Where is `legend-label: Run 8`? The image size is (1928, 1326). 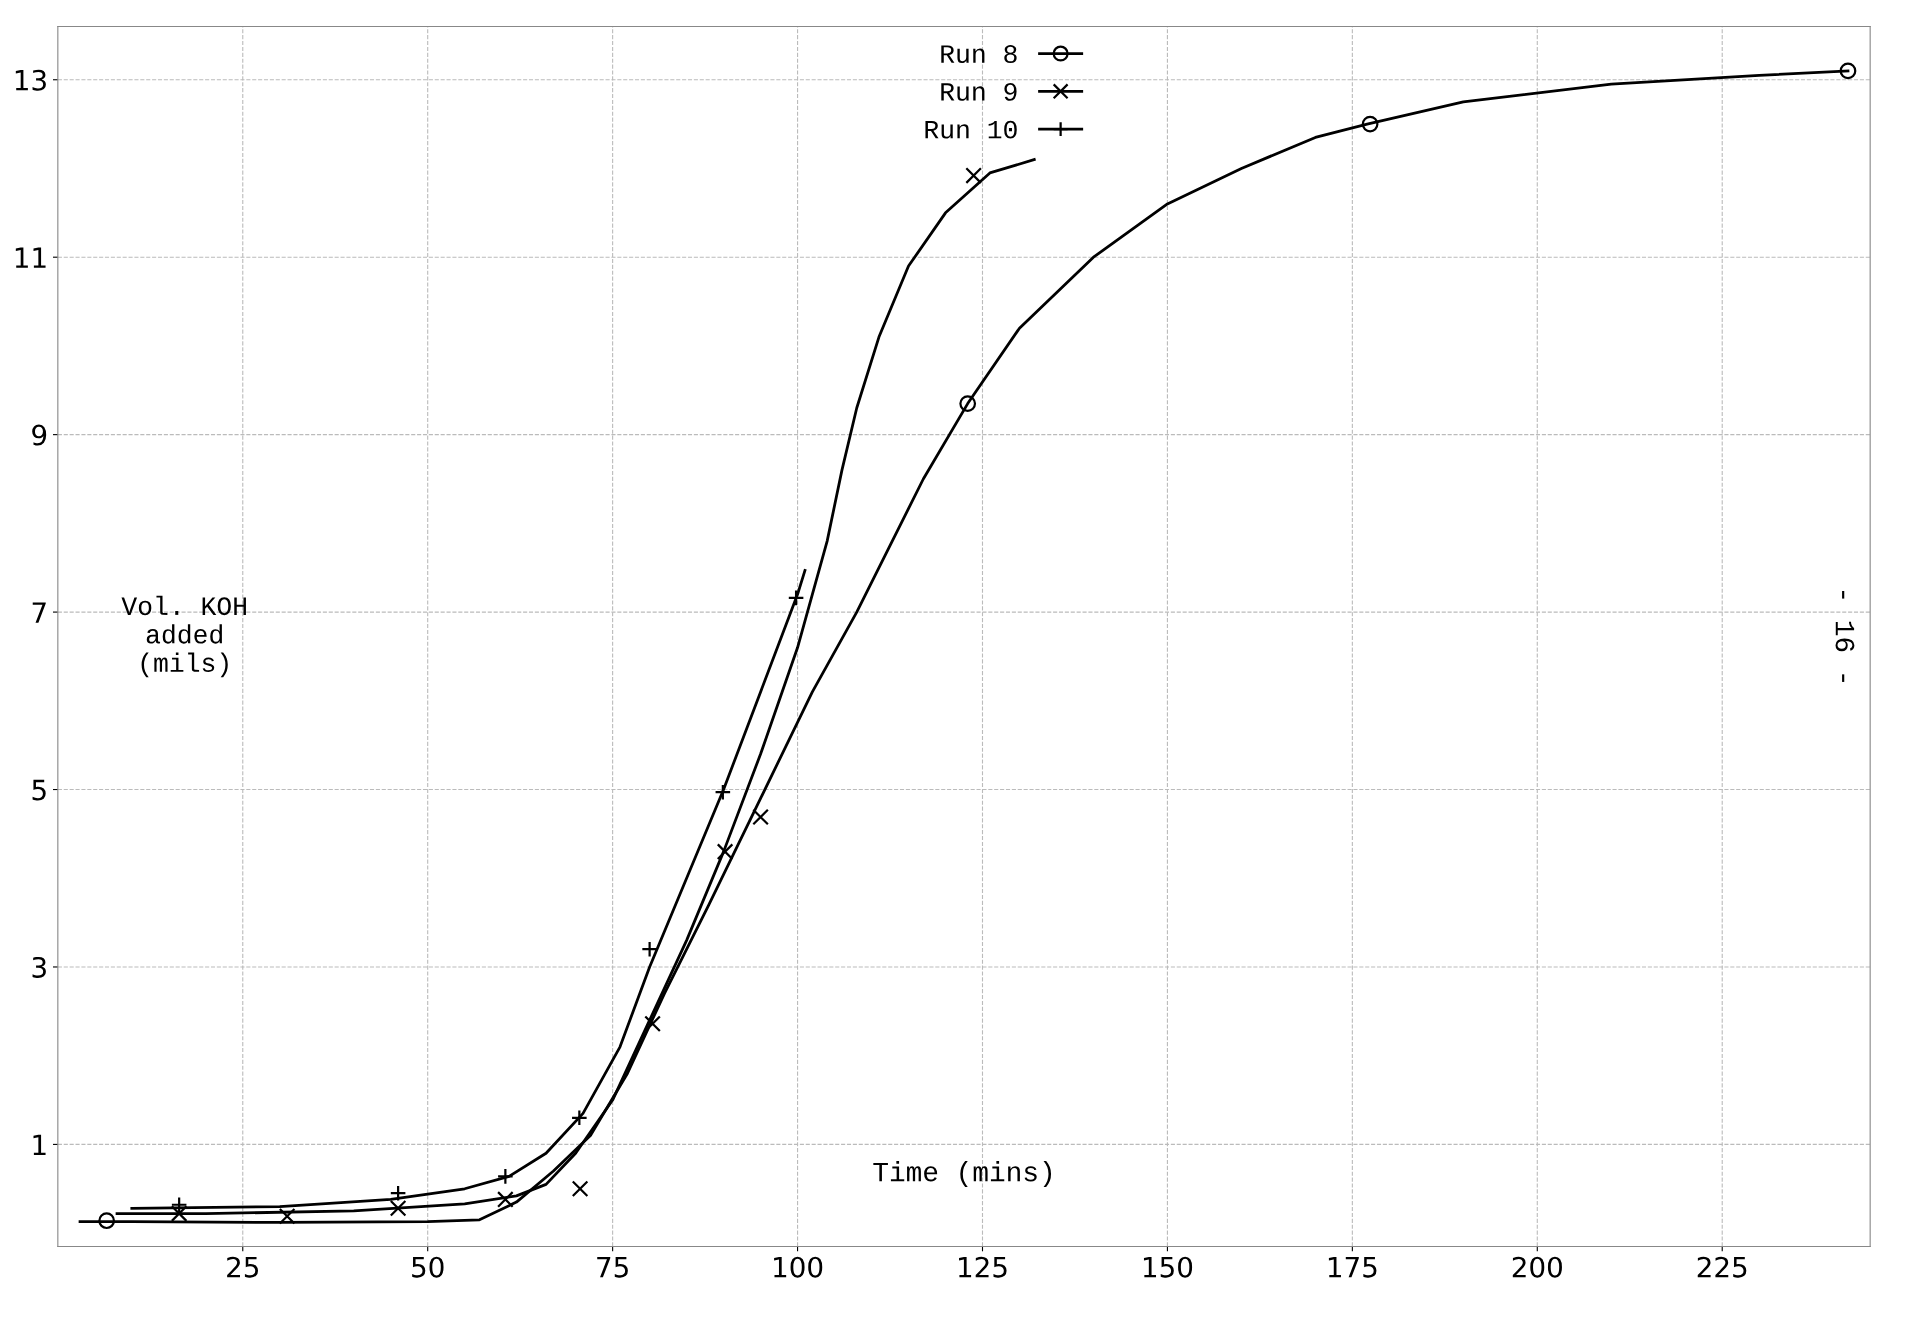 legend-label: Run 8 is located at coordinates (979, 54).